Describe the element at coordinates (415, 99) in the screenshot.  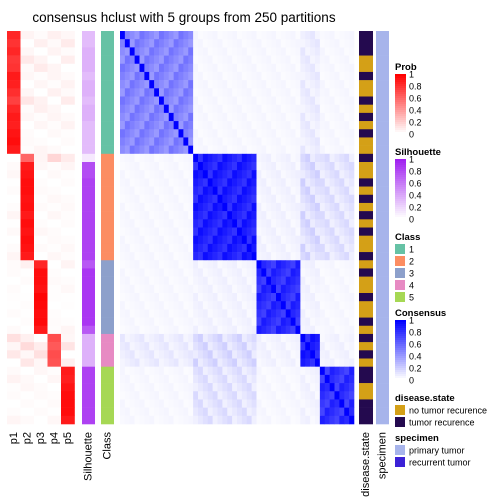
I see `prob-legend-tick: 0.6` at that location.